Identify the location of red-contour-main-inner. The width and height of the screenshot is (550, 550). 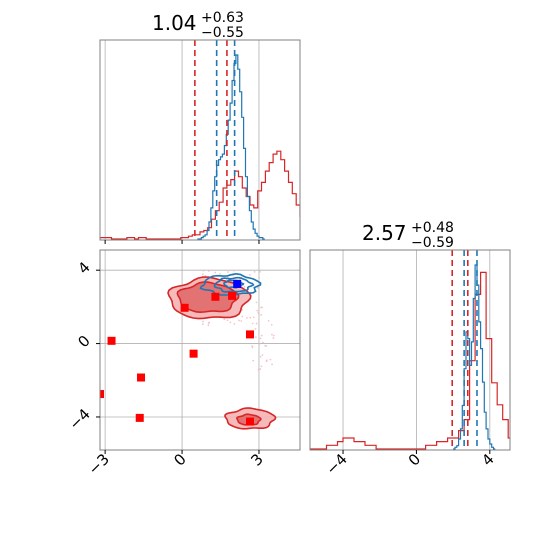
(208, 297).